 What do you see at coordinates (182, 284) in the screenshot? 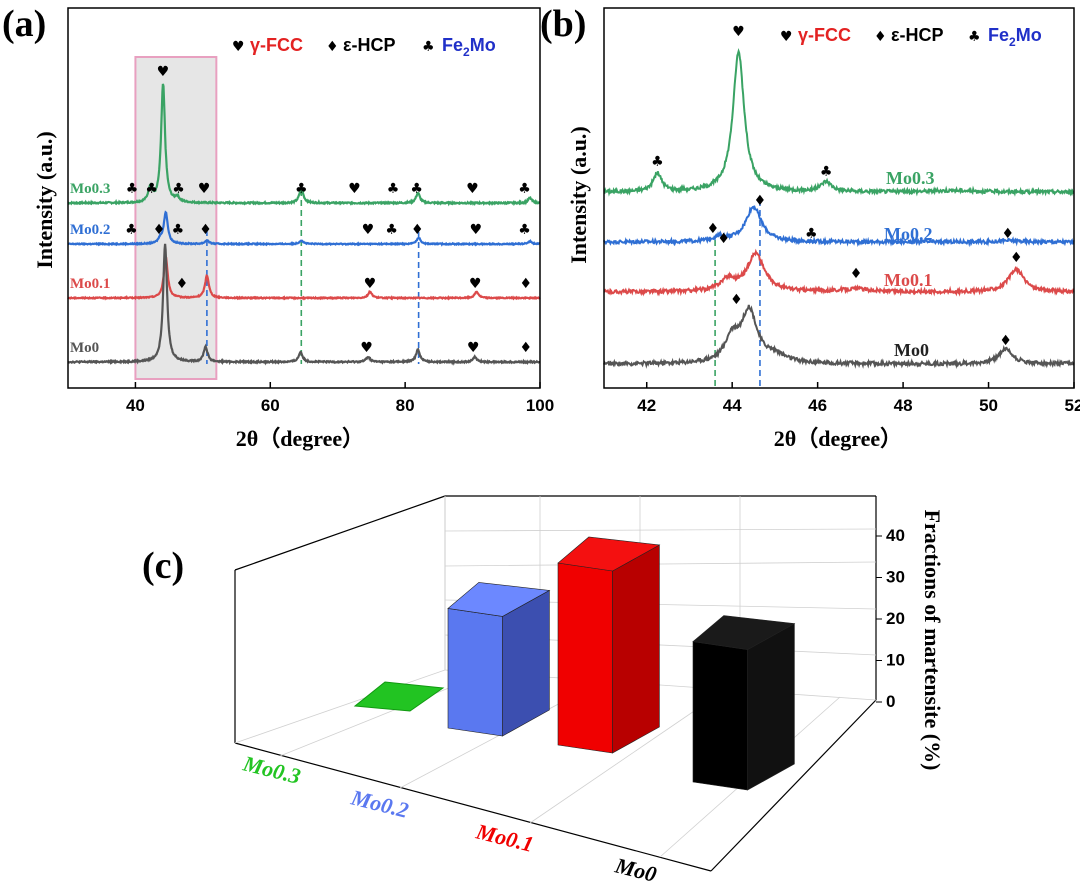
I see `marker-hcp-20: ♦` at bounding box center [182, 284].